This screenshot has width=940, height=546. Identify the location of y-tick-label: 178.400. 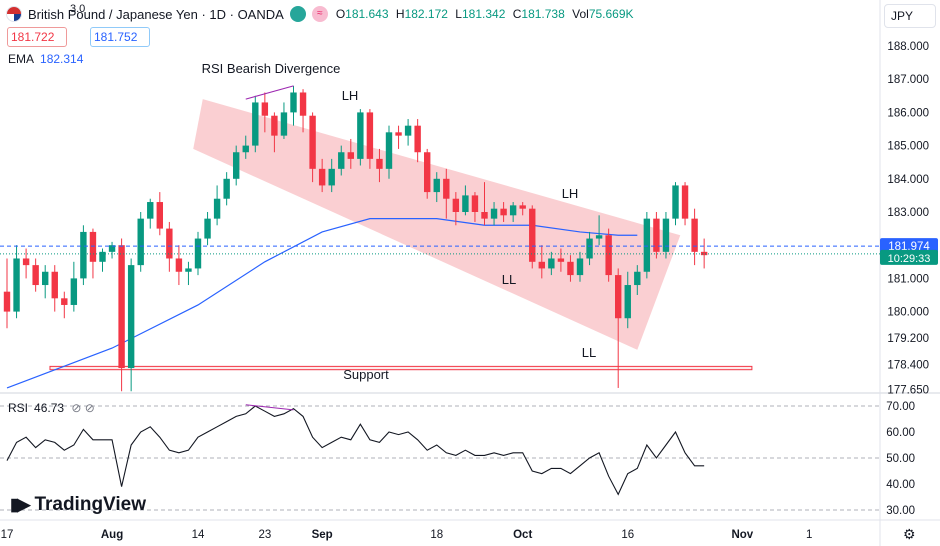
(908, 366).